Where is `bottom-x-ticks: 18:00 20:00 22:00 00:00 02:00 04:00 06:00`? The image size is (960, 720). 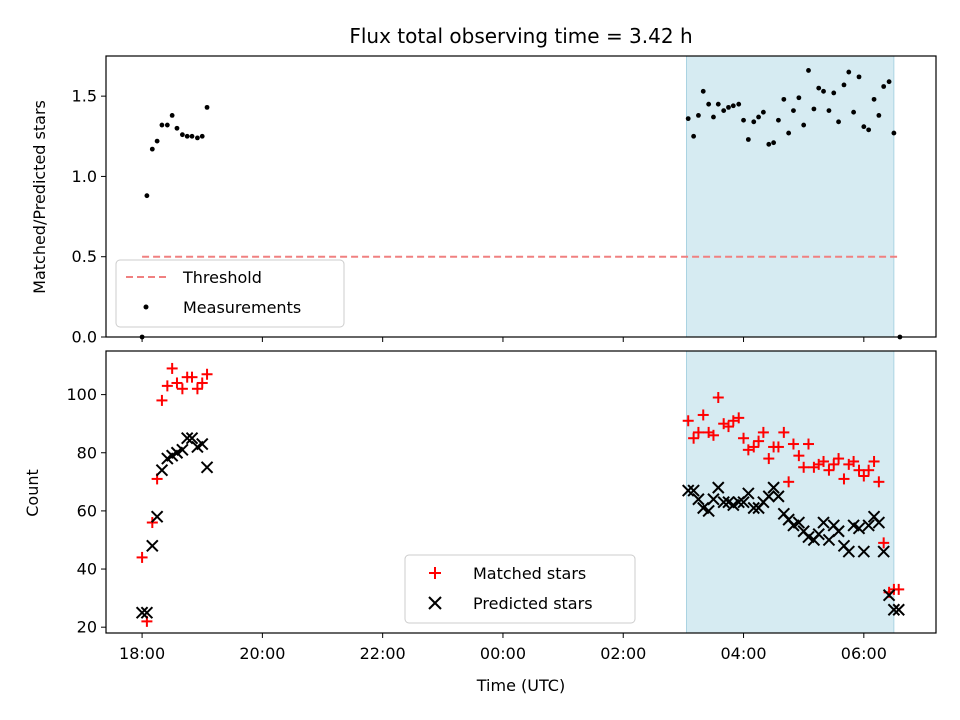 bottom-x-ticks: 18:00 20:00 22:00 00:00 02:00 04:00 06:00 is located at coordinates (503, 648).